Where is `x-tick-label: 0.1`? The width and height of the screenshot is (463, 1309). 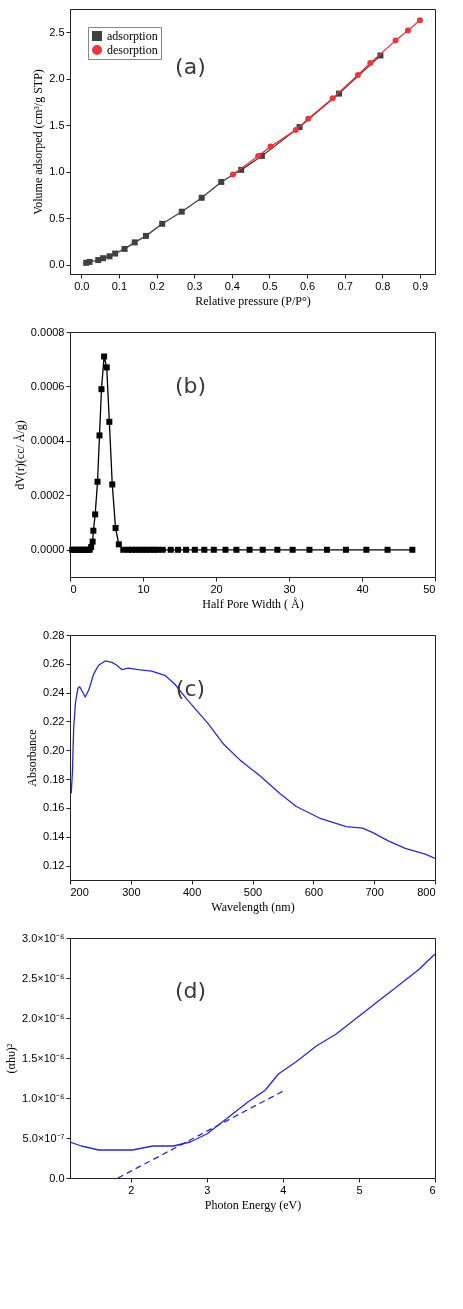
x-tick-label: 0.1 is located at coordinates (119, 285).